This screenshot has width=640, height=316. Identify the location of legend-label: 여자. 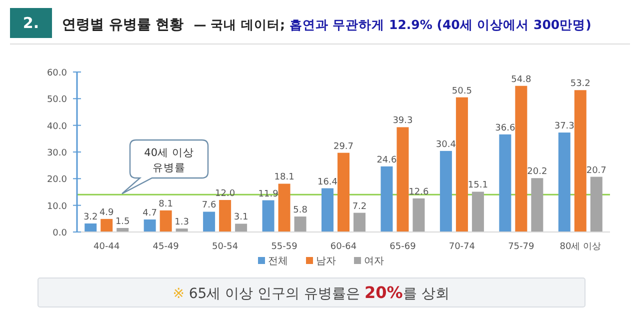
(374, 261).